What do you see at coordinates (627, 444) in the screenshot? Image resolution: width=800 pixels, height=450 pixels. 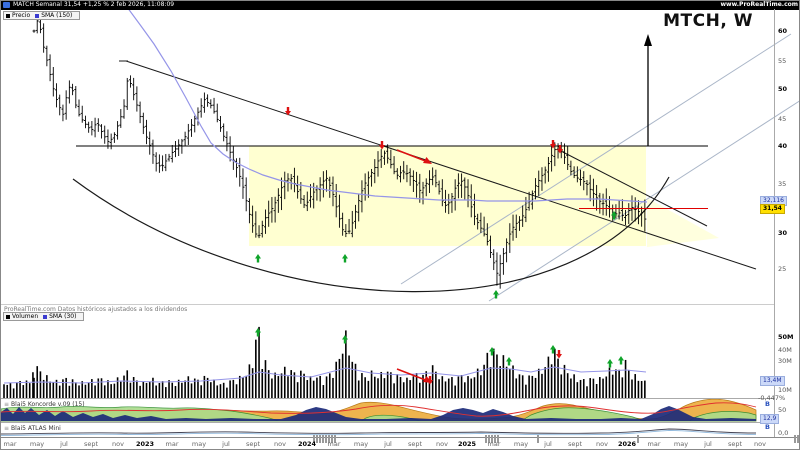 I see `axis-label: 2026` at bounding box center [627, 444].